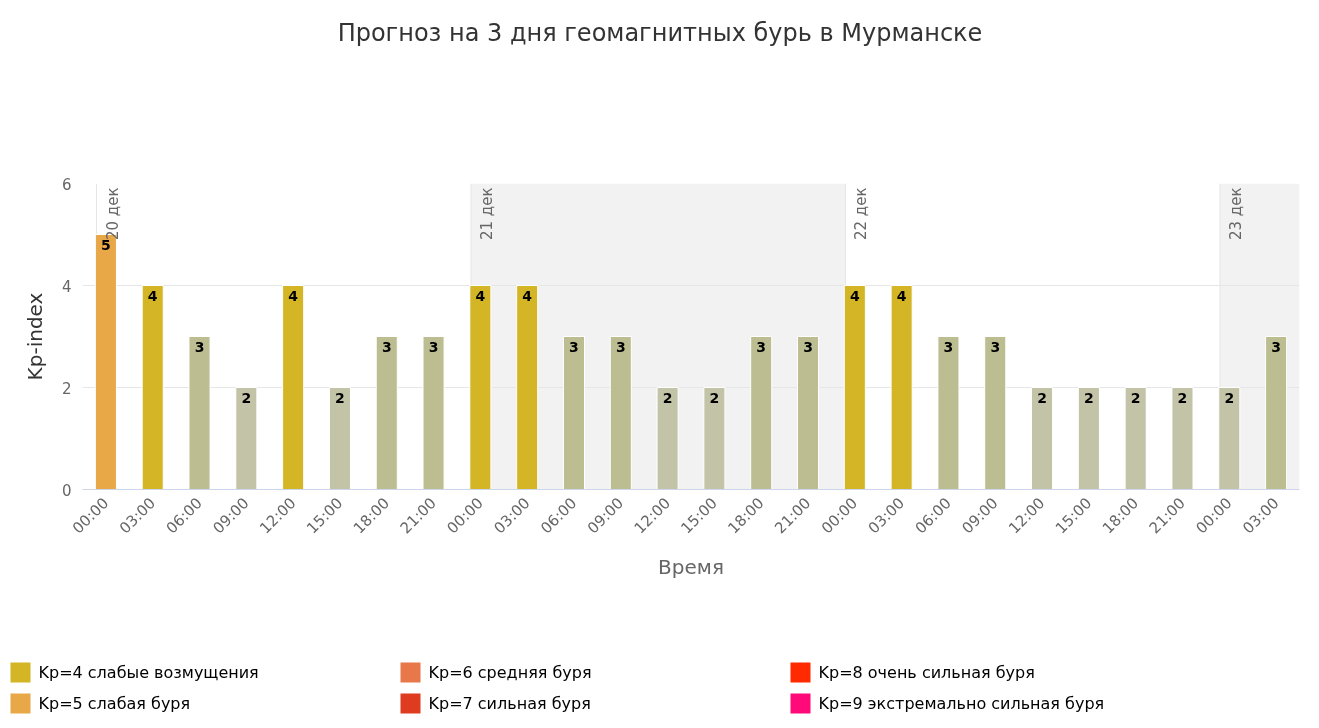  What do you see at coordinates (510, 672) in the screenshot?
I see `legend-label: Kp=6 средняя буря` at bounding box center [510, 672].